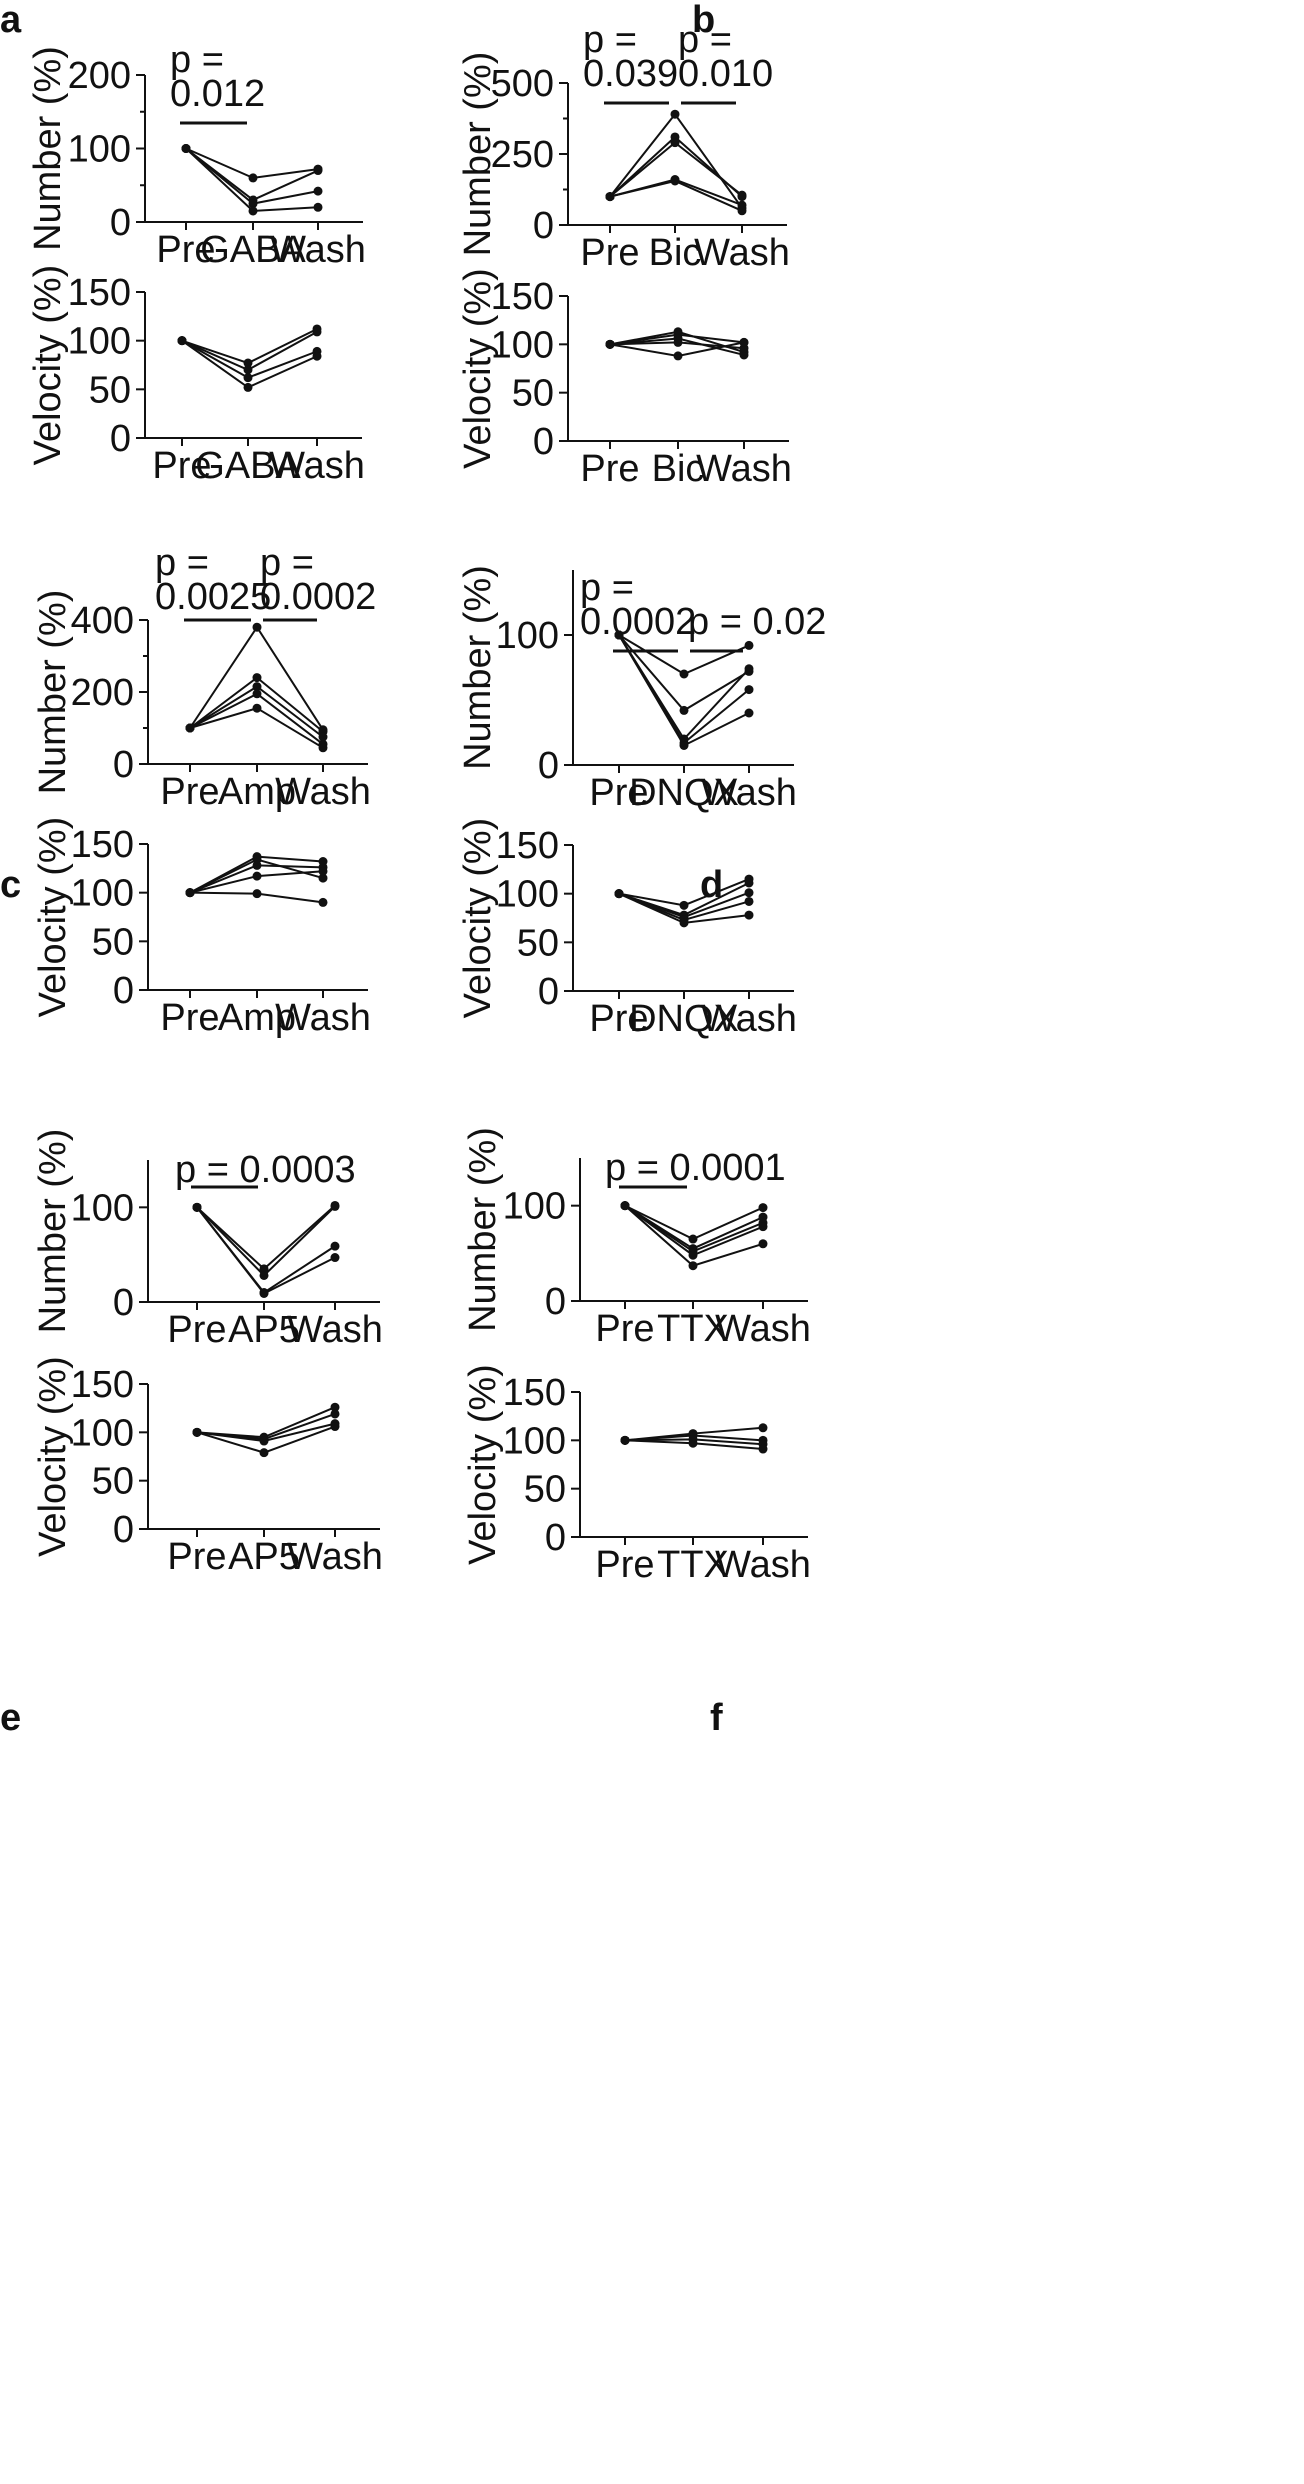 The image size is (1304, 2484). Describe the element at coordinates (711, 885) in the screenshot. I see `panel-label-d: d` at that location.